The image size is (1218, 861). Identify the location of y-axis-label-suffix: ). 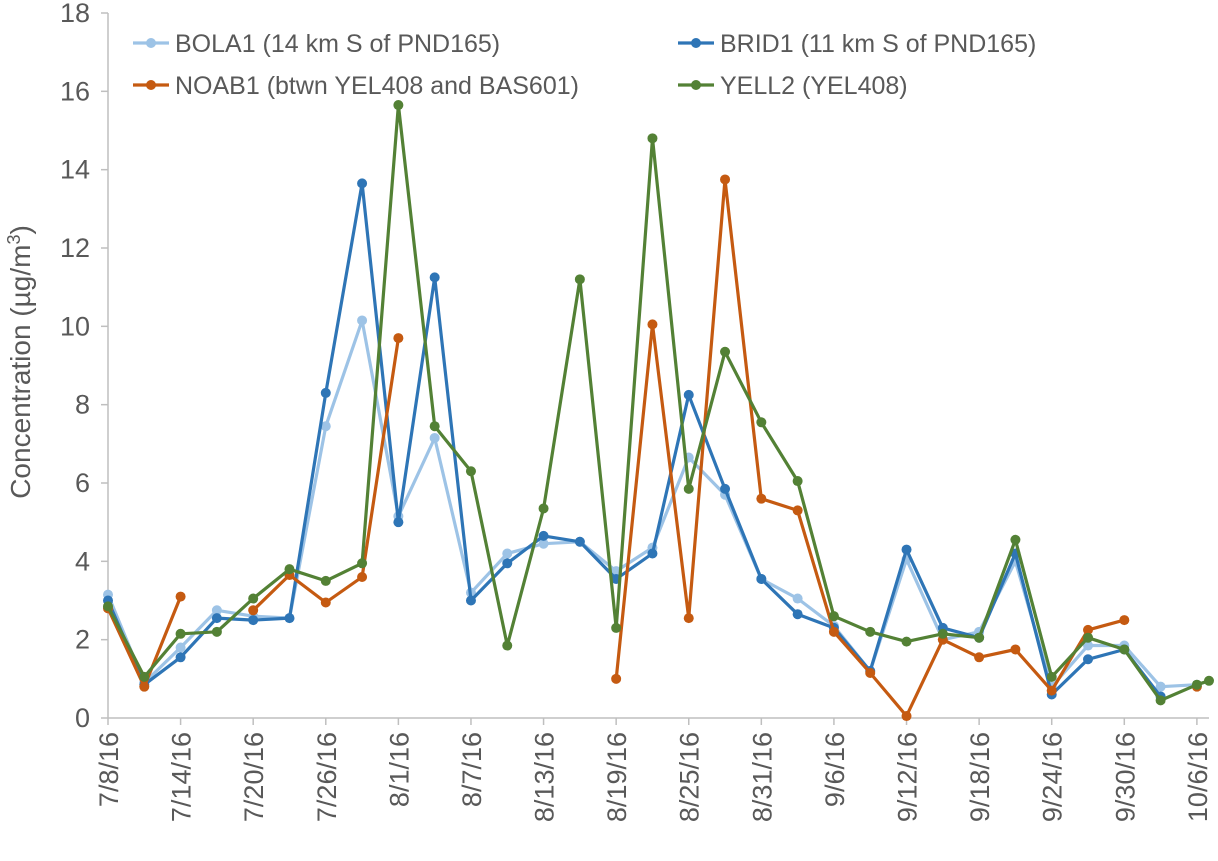
(20, 229).